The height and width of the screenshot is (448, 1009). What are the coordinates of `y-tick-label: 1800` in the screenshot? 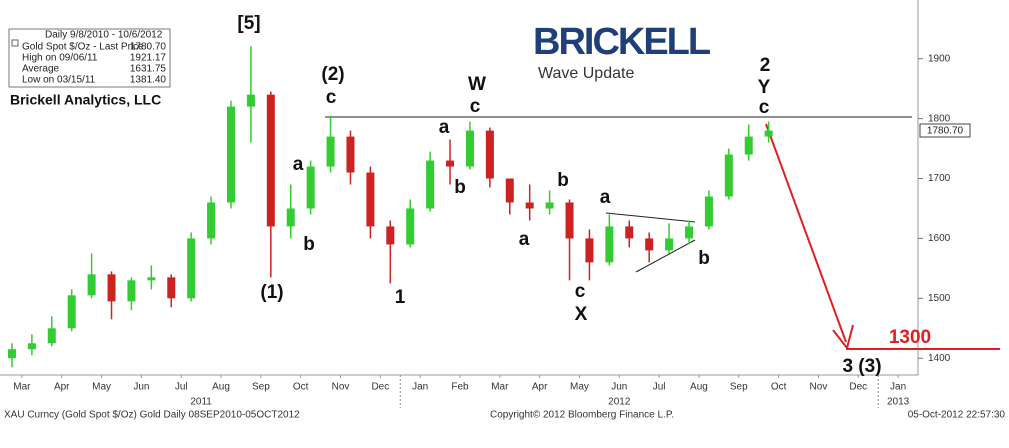 It's located at (939, 118).